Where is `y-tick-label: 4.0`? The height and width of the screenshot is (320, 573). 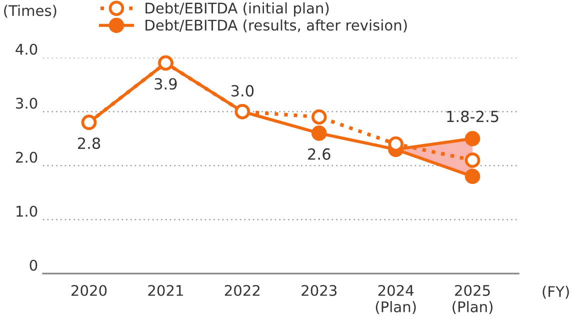 y-tick-label: 4.0 is located at coordinates (27, 49).